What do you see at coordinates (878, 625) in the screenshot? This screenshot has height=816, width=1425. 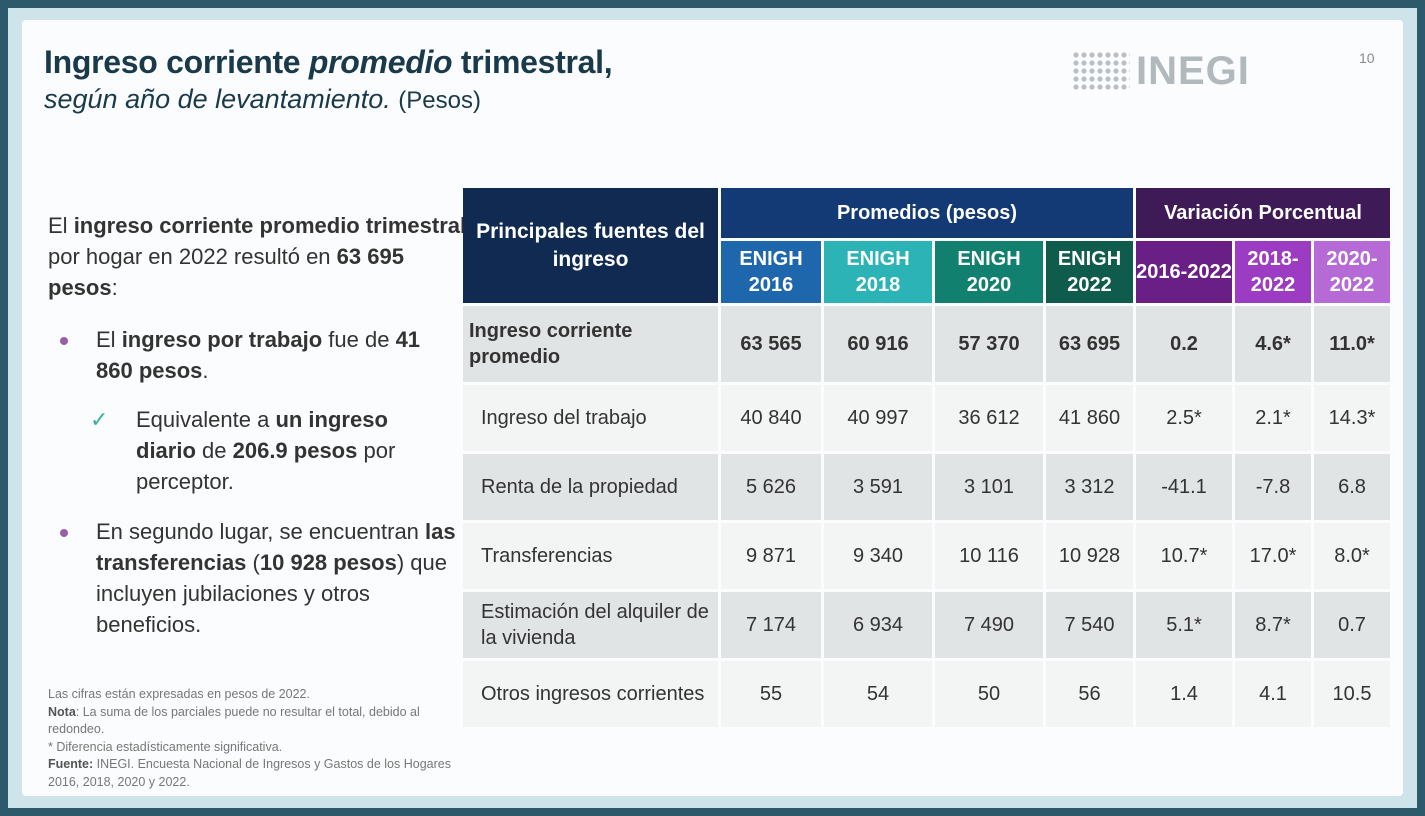 I see `table-cell: 6 934` at bounding box center [878, 625].